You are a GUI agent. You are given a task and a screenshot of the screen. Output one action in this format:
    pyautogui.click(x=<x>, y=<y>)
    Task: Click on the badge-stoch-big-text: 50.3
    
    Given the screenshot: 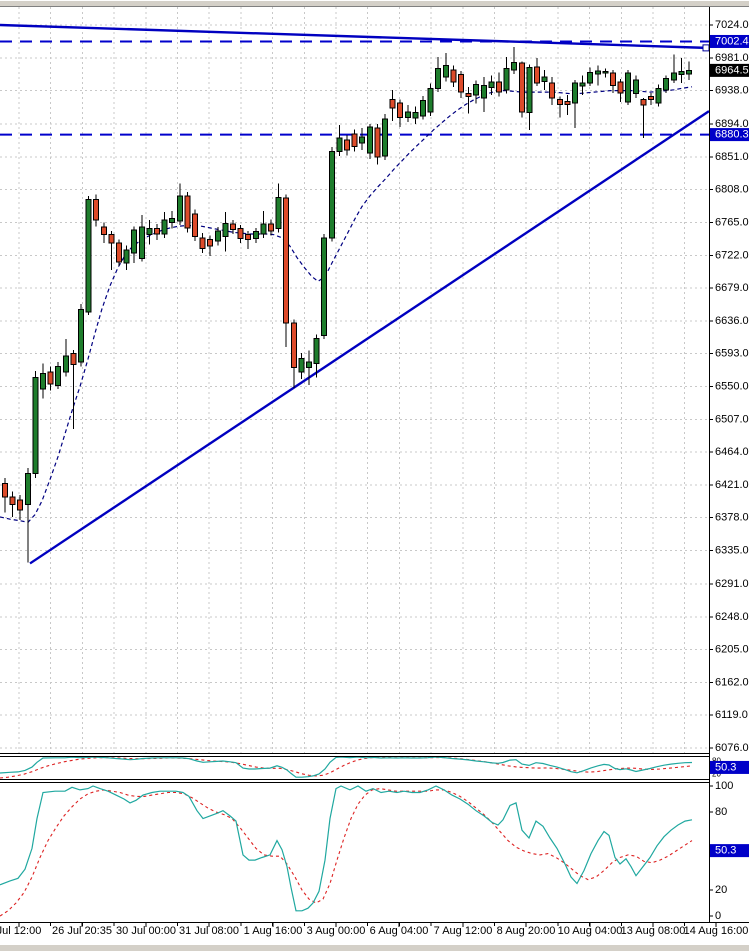 What is the action you would take?
    pyautogui.click(x=725, y=851)
    